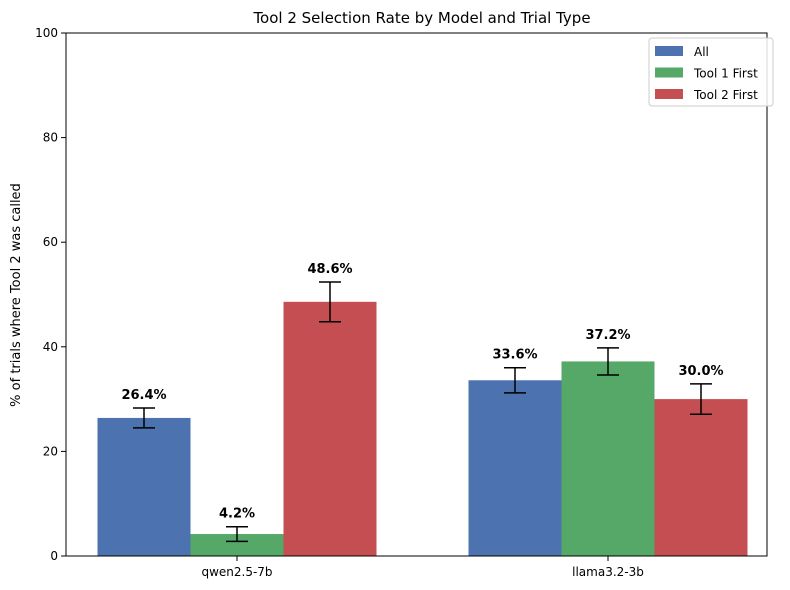  What do you see at coordinates (725, 74) in the screenshot?
I see `legend-label: Tool 1 First` at bounding box center [725, 74].